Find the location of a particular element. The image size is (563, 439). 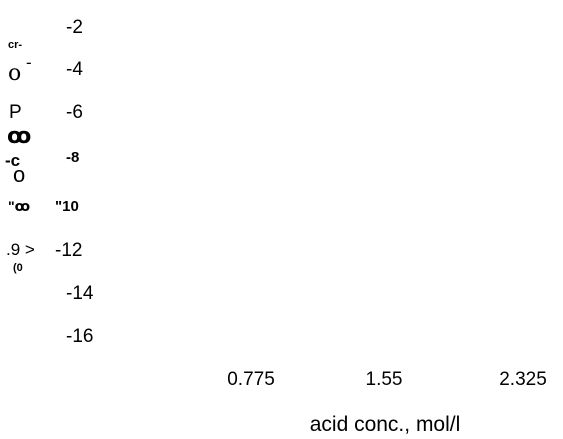

y-tick-label: "10 is located at coordinates (67, 206).